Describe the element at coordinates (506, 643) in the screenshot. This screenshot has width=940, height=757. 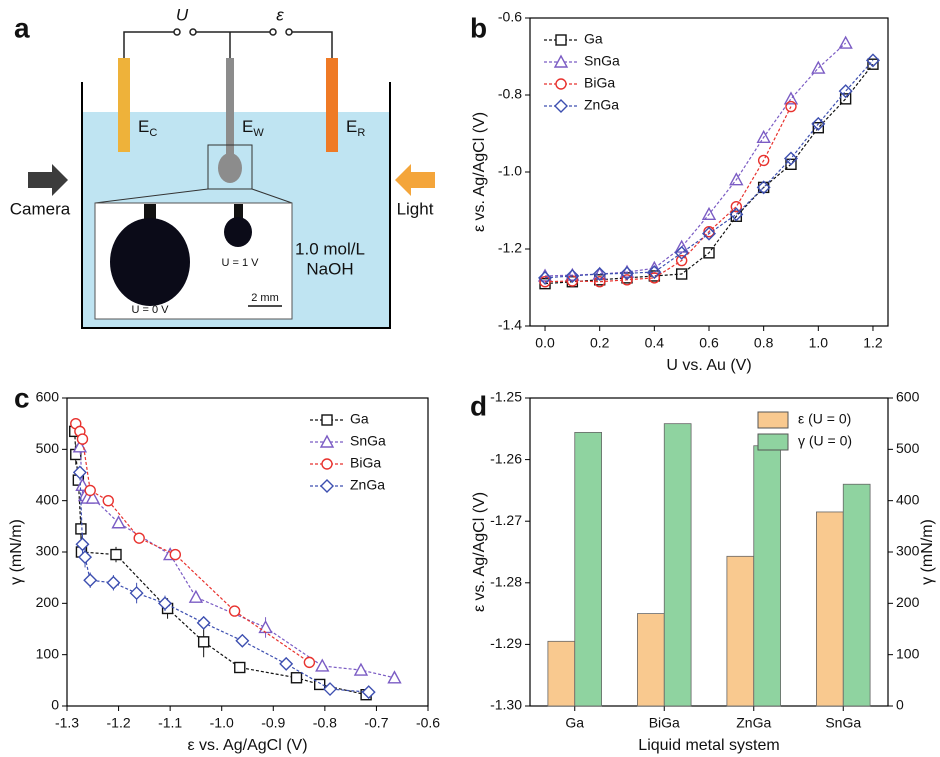
I see `y-tick-label: -1.29` at that location.